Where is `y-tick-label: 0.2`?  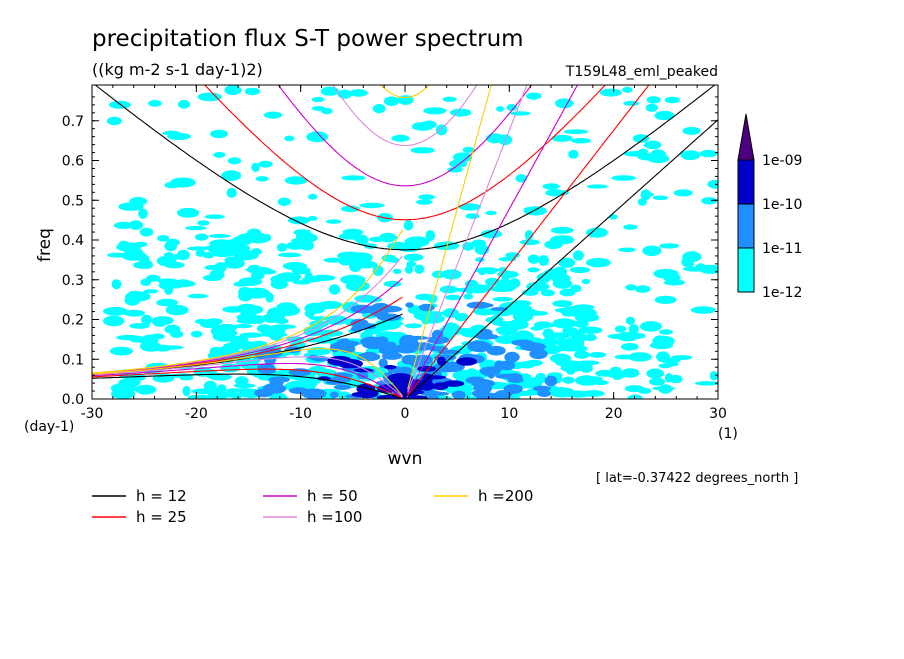 y-tick-label: 0.2 is located at coordinates (73, 321).